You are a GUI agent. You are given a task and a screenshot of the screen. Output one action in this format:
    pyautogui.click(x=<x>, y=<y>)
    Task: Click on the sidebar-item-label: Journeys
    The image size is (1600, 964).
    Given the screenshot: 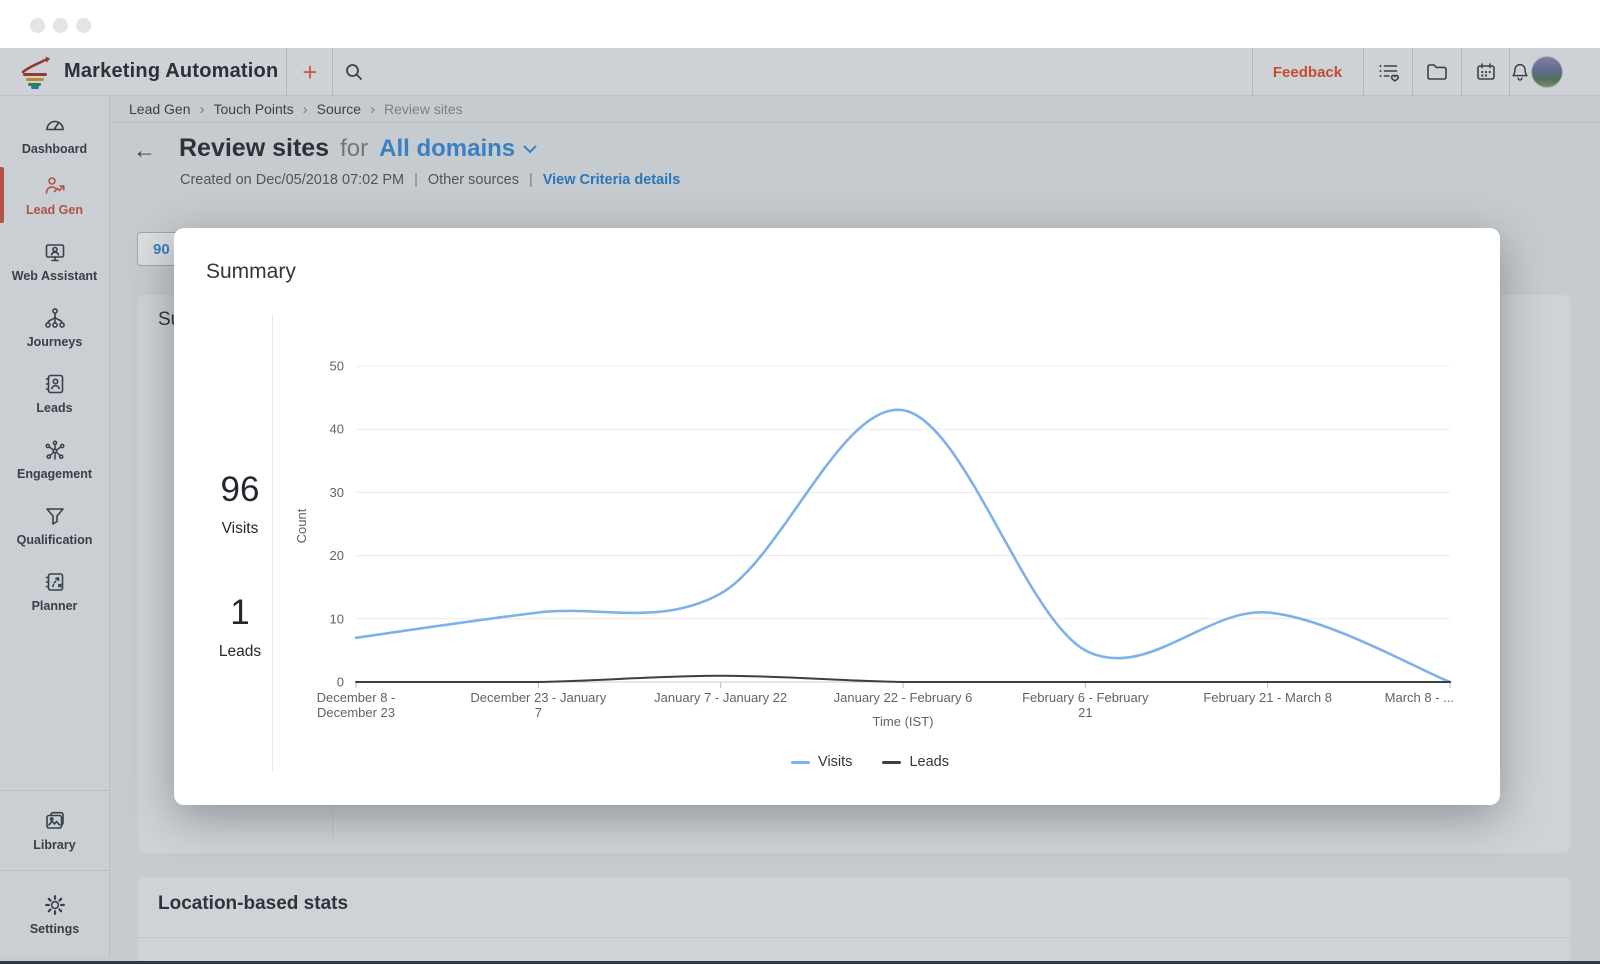 What is the action you would take?
    pyautogui.click(x=54, y=341)
    